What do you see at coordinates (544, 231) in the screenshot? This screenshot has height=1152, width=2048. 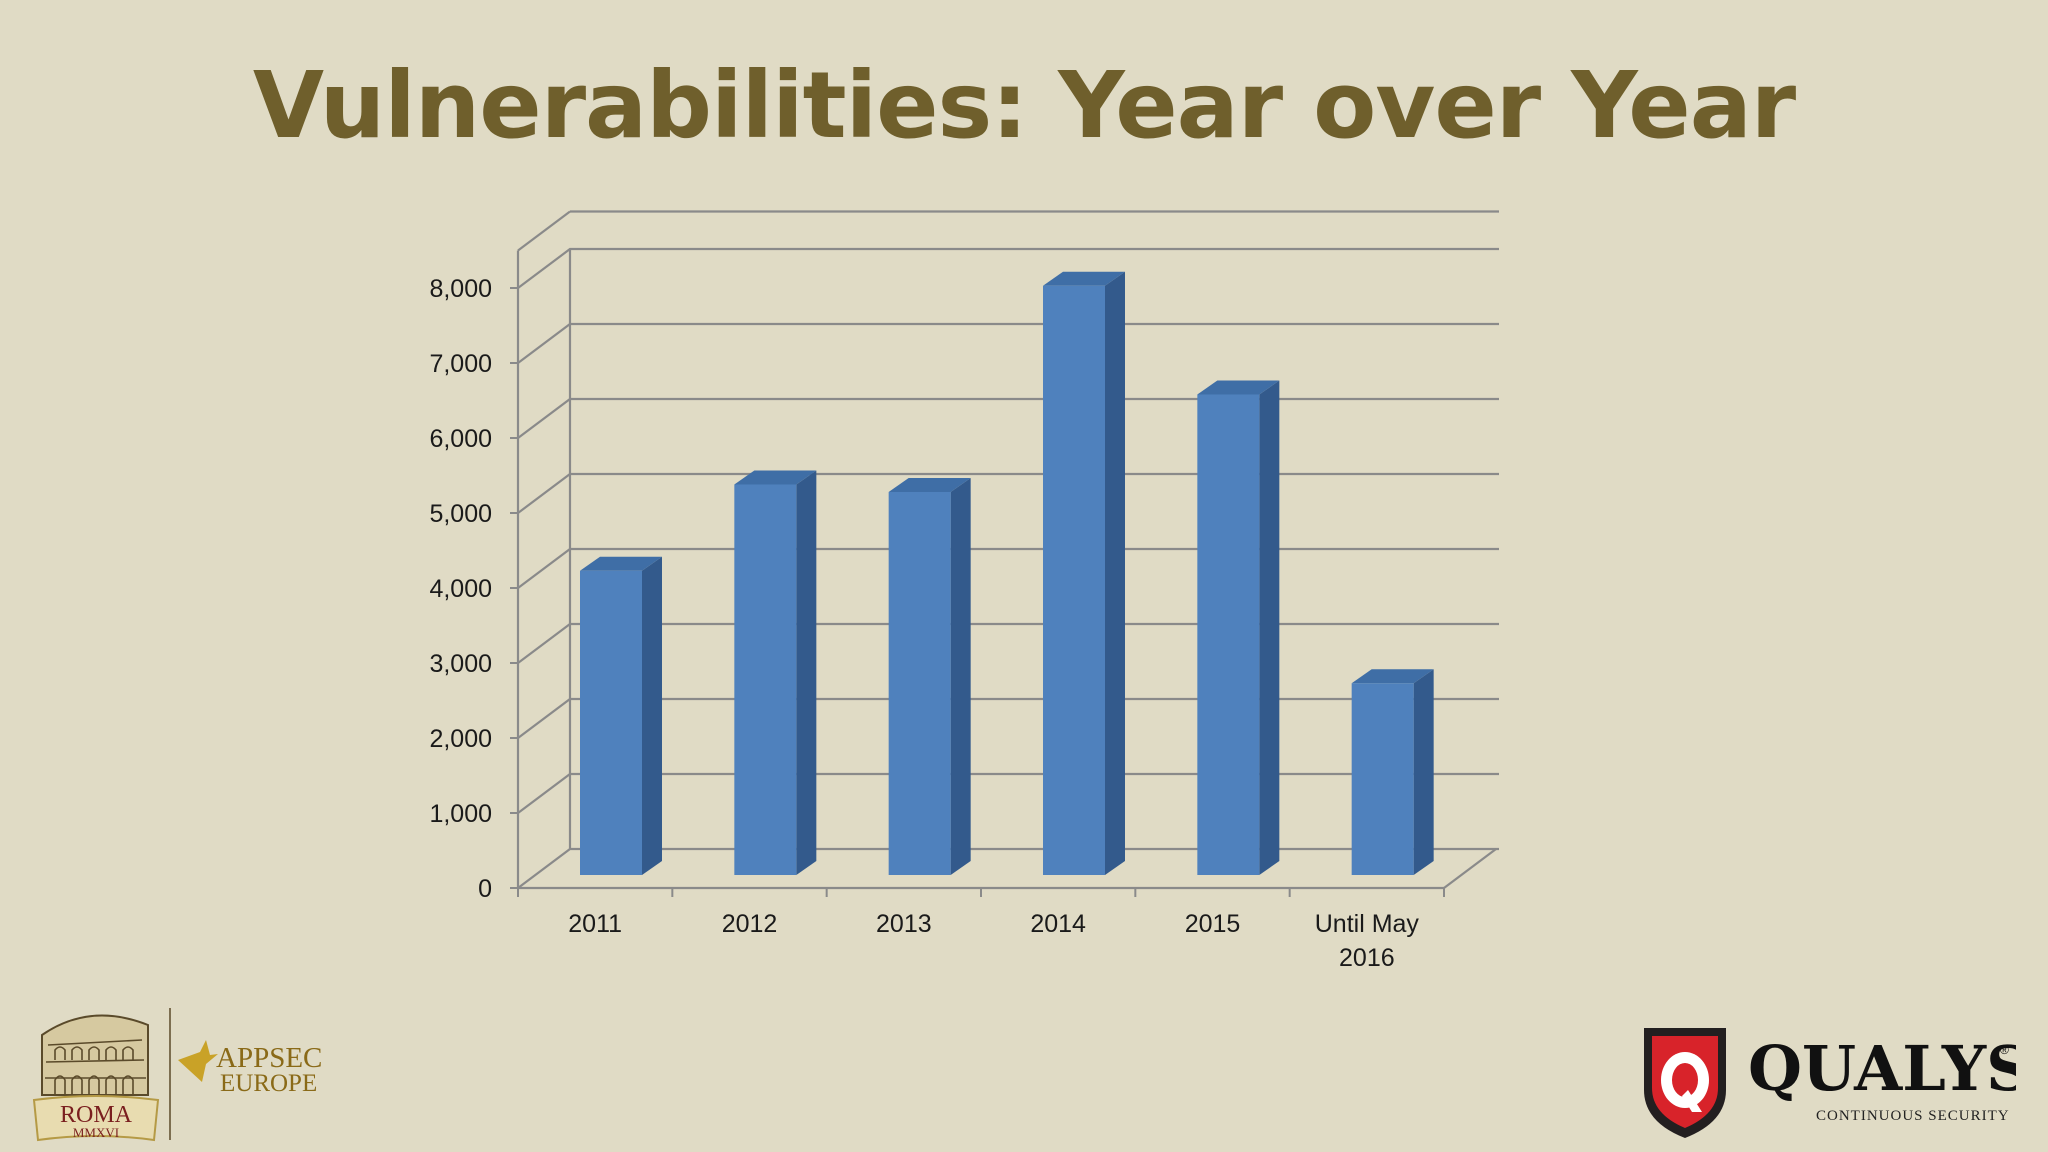 I see `side-wall-top` at bounding box center [544, 231].